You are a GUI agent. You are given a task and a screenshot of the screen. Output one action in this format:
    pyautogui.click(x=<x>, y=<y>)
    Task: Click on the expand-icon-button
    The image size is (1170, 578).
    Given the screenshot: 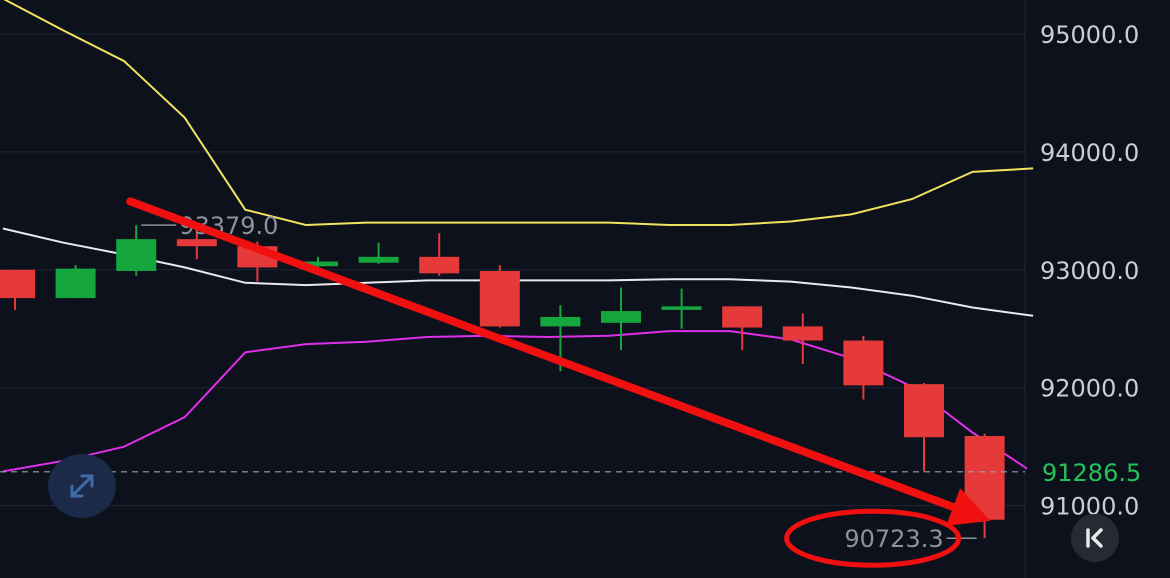 What is the action you would take?
    pyautogui.click(x=82, y=486)
    